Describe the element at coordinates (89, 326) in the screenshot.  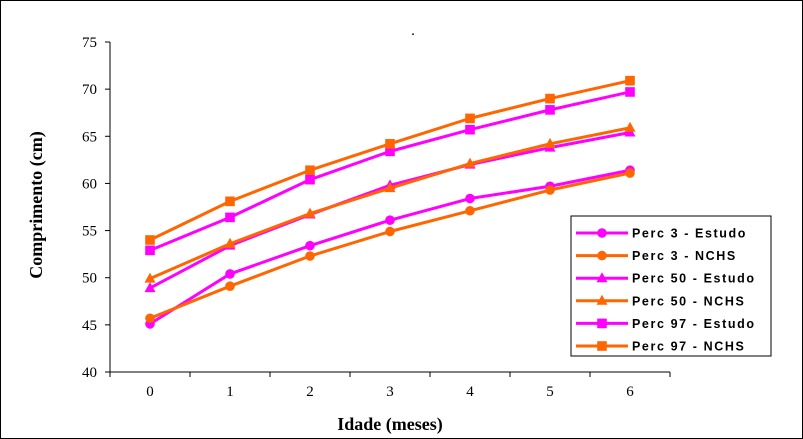
I see `y-tick-label: 45` at that location.